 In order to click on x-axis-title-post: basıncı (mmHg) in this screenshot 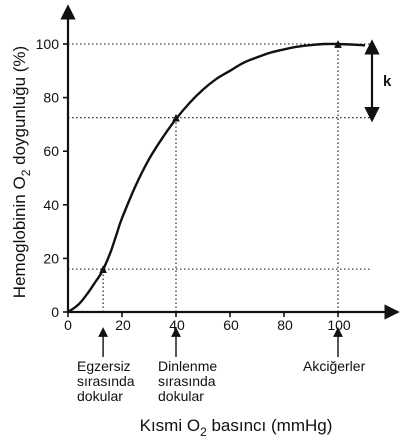, I will do `click(270, 425)`.